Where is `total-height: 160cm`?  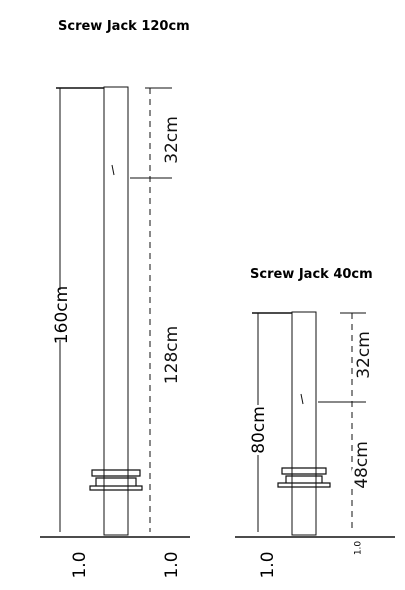
total-height: 160cm is located at coordinates (62, 315).